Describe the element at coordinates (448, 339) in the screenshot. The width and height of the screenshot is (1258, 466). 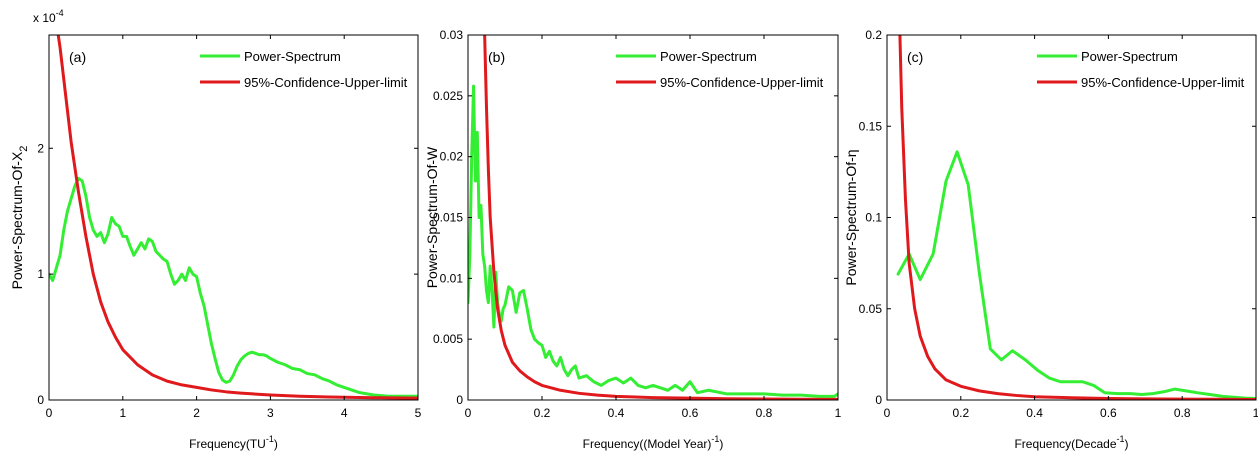
I see `y-tick-label: 0.005` at that location.